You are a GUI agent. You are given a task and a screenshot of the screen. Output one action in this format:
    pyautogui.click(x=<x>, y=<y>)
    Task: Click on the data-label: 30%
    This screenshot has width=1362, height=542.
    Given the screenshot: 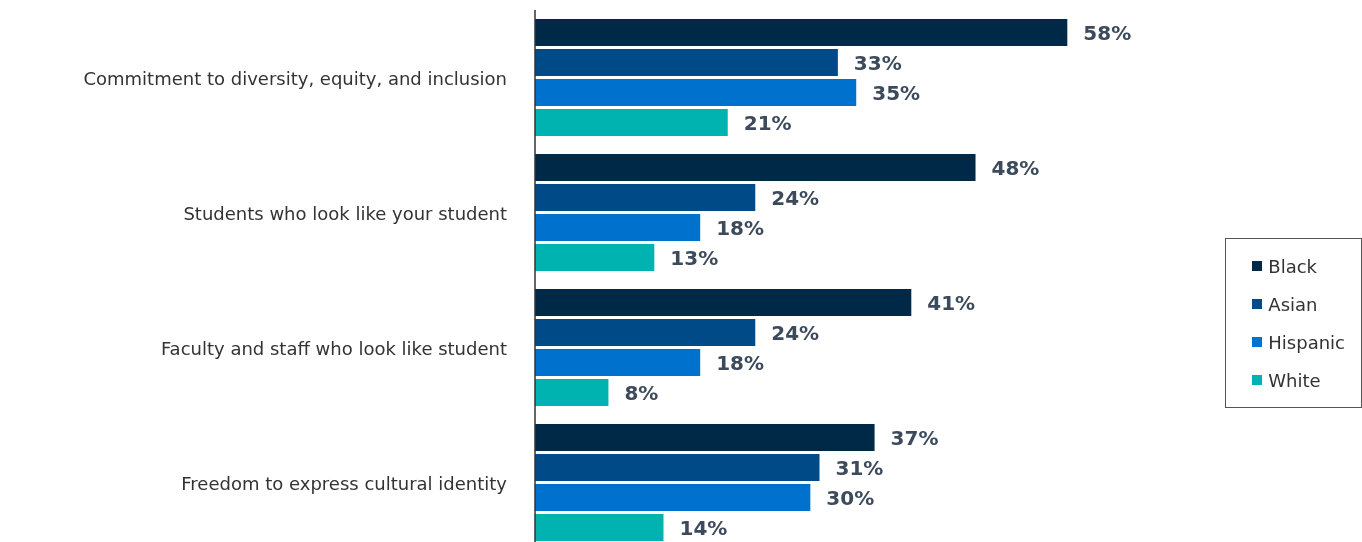 What is the action you would take?
    pyautogui.click(x=850, y=497)
    